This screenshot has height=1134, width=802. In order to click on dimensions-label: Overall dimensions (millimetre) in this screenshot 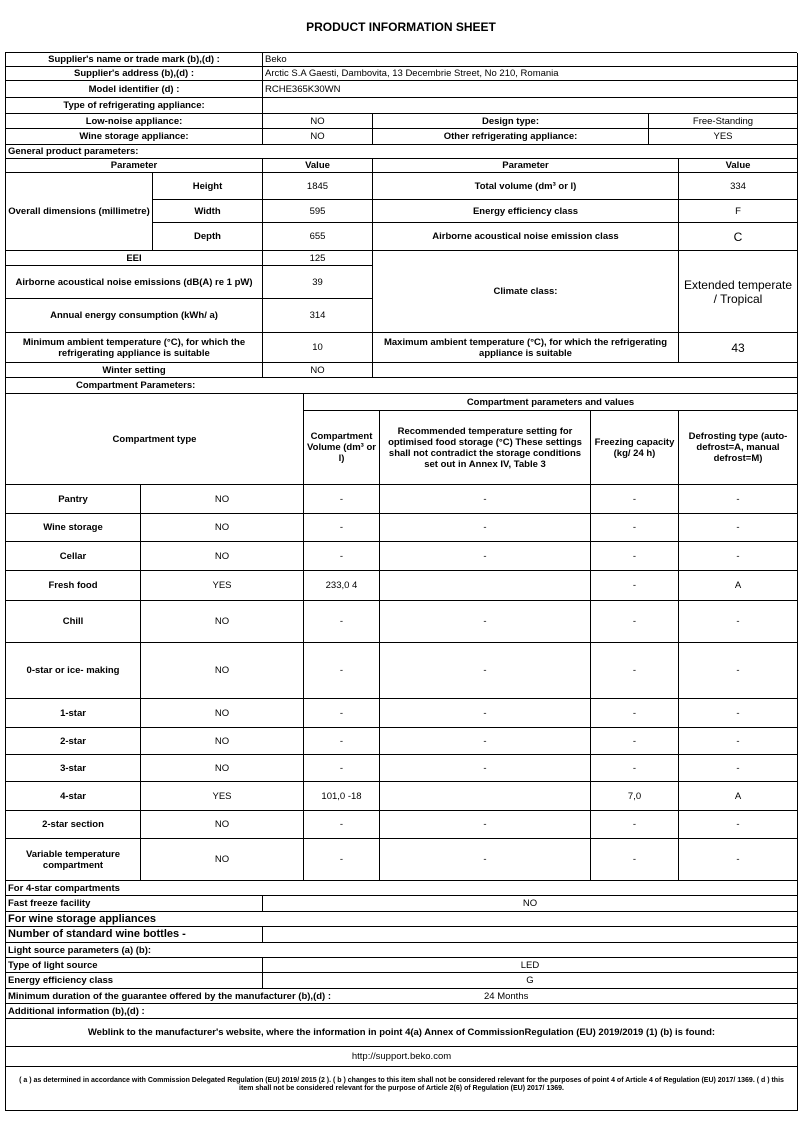, I will do `click(79, 212)`.